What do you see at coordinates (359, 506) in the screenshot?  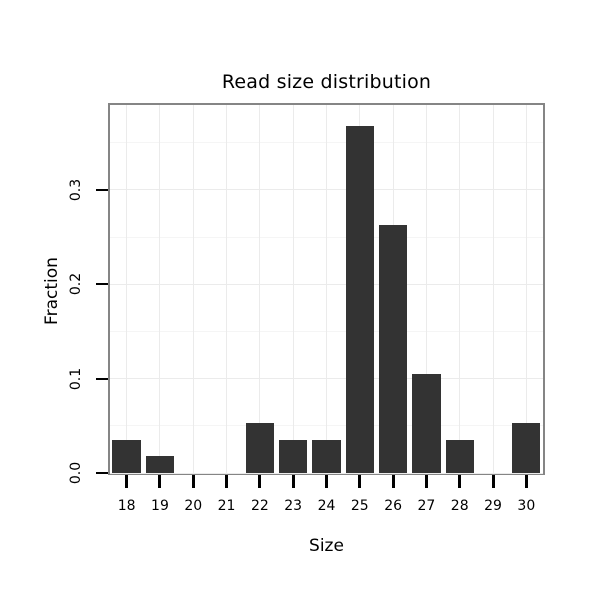 I see `x-tick-label: 25` at bounding box center [359, 506].